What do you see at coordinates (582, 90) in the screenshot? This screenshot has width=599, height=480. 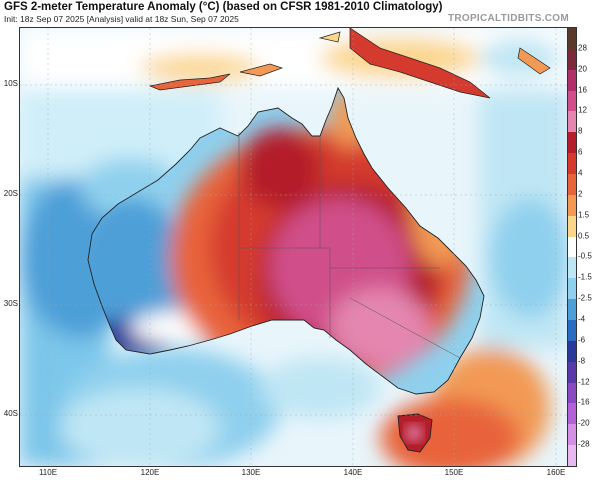 I see `colorbar-tick-label: 16` at bounding box center [582, 90].